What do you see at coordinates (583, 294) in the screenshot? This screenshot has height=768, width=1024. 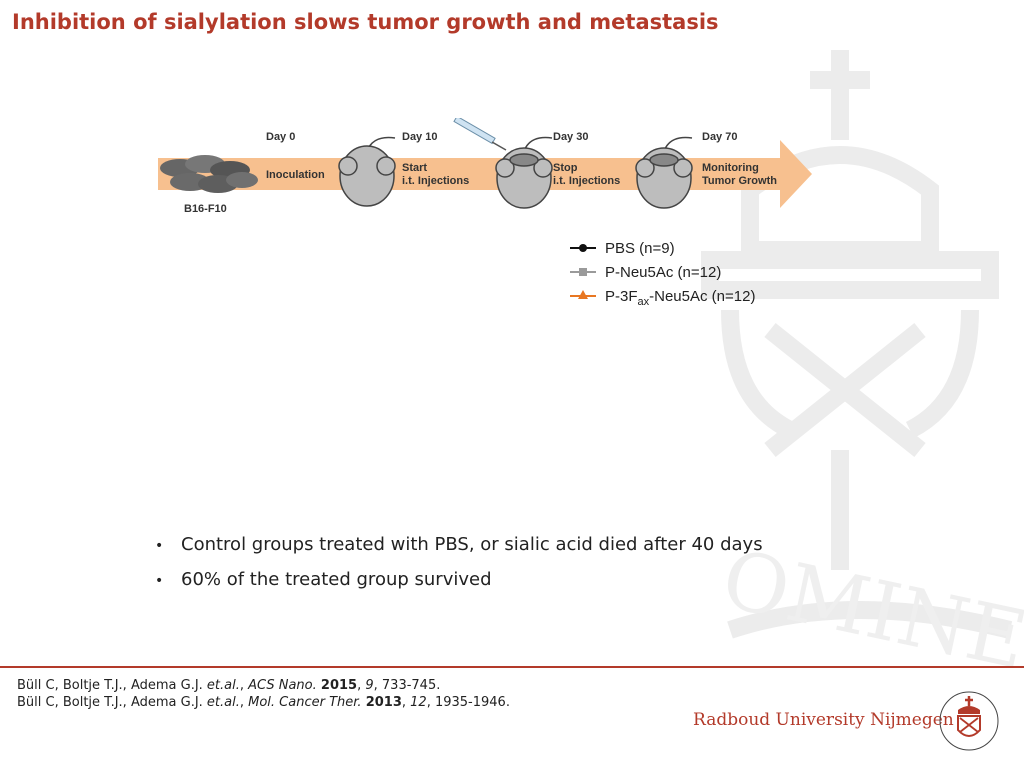 I see `legend-marker-triangle` at bounding box center [583, 294].